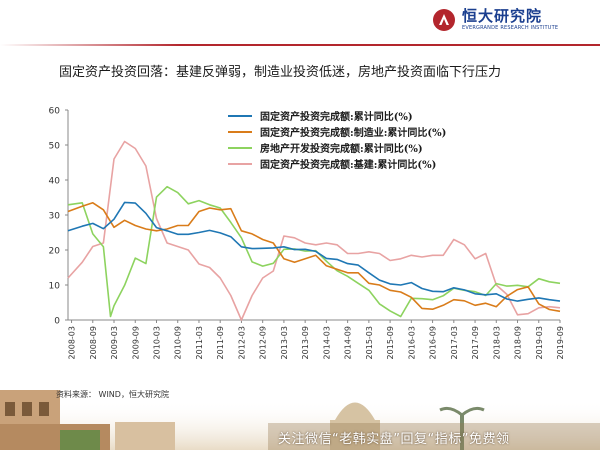 The image size is (600, 454). What do you see at coordinates (300, 25) in the screenshot?
I see `report-header: 恒大研究院 EVERGRANDE RESEARCH INSTITUTE` at bounding box center [300, 25].